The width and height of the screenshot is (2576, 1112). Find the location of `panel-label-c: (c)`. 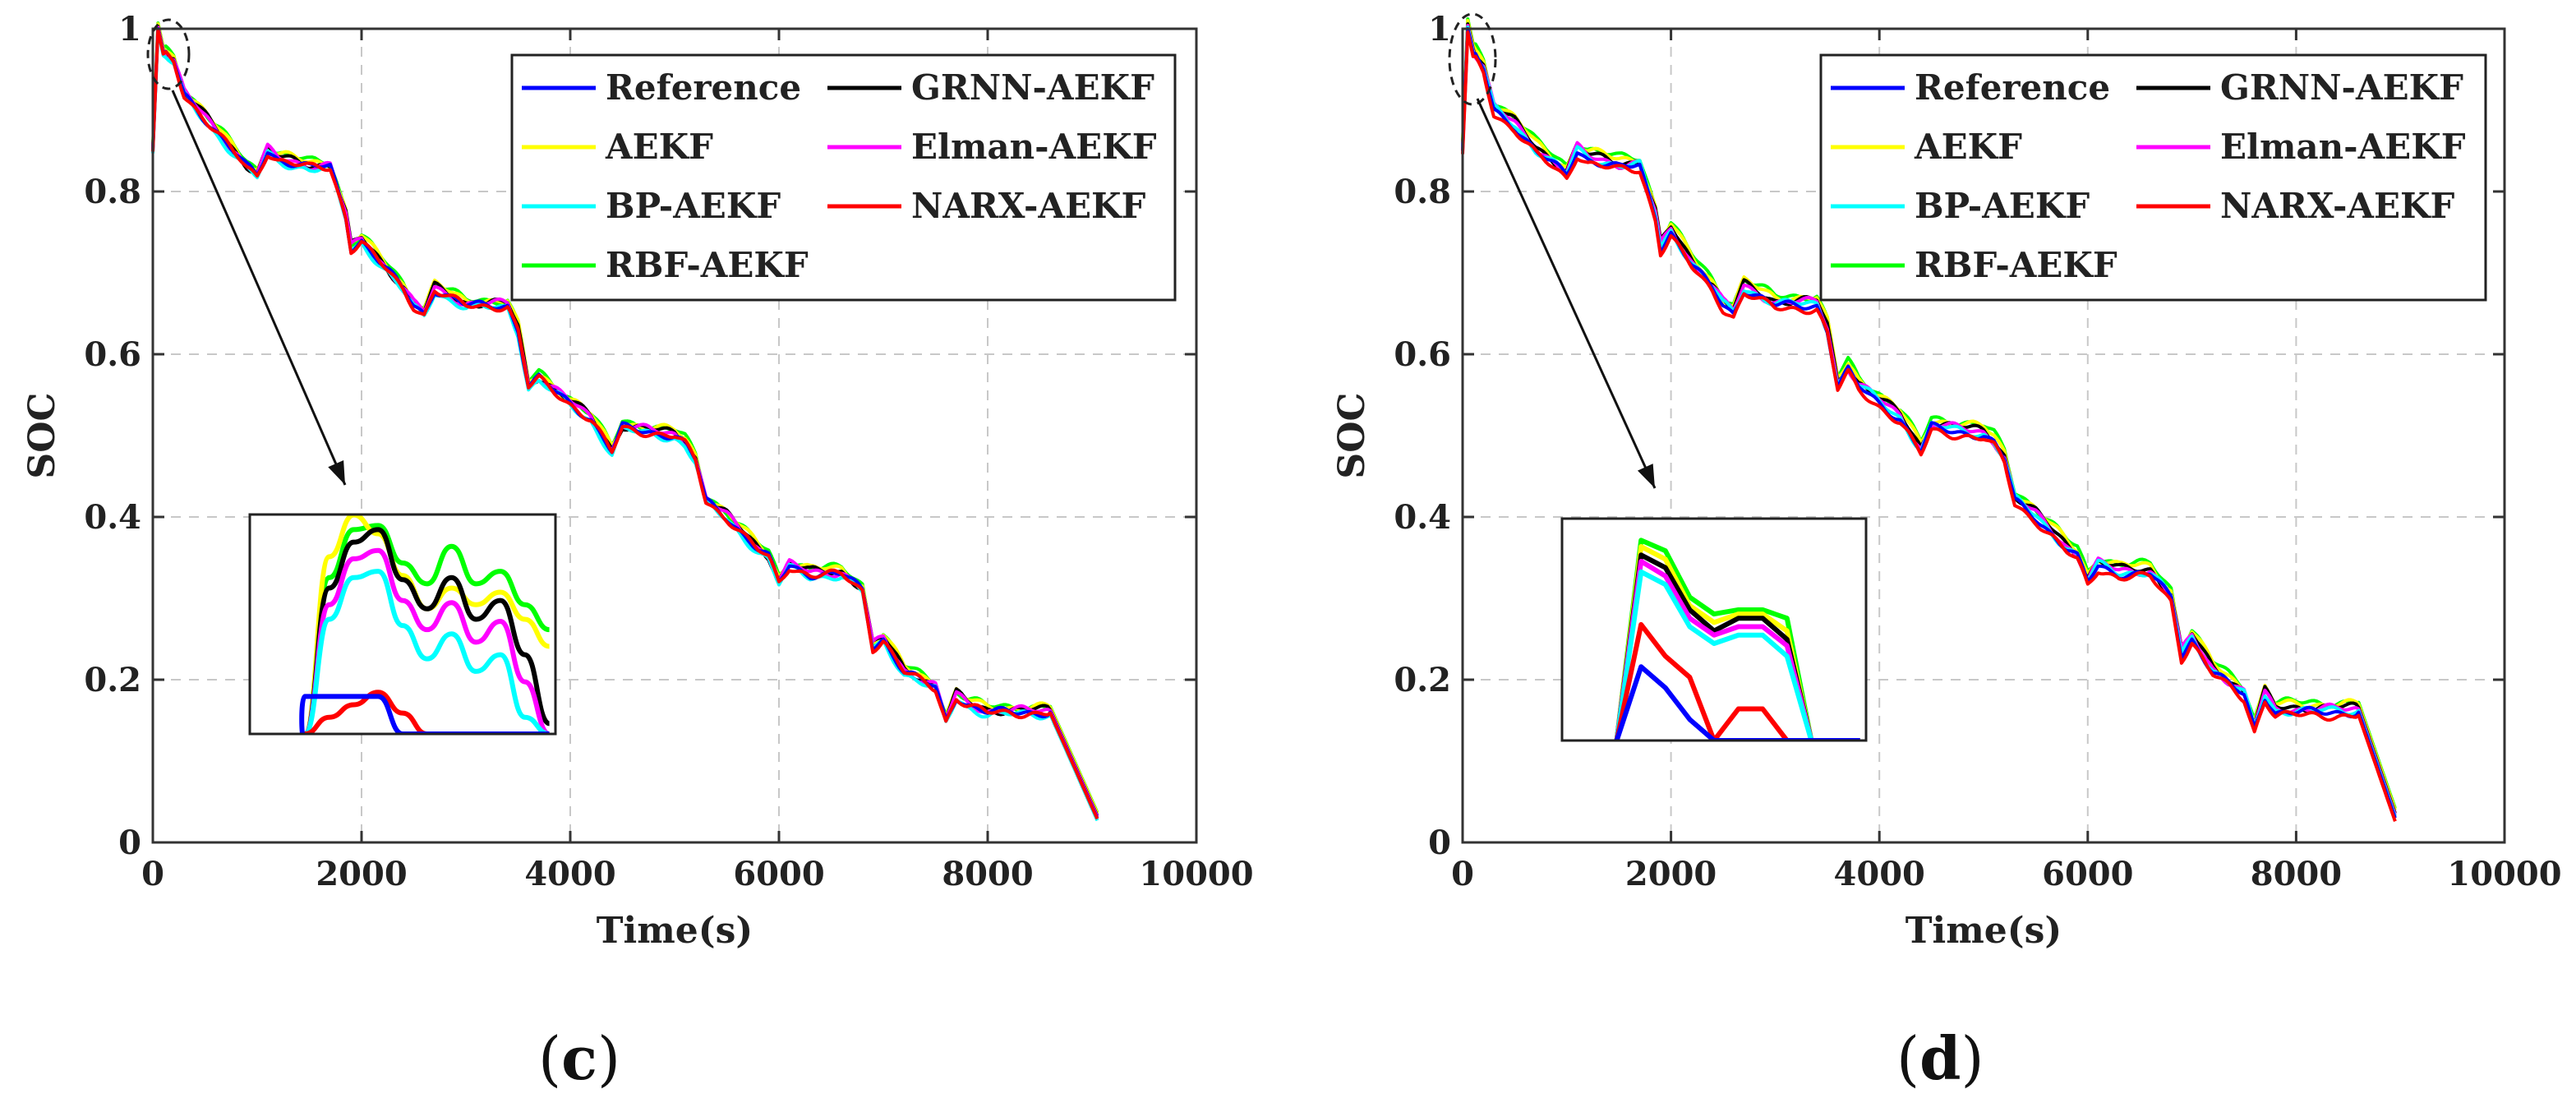

panel-label-c: (c) is located at coordinates (579, 1058).